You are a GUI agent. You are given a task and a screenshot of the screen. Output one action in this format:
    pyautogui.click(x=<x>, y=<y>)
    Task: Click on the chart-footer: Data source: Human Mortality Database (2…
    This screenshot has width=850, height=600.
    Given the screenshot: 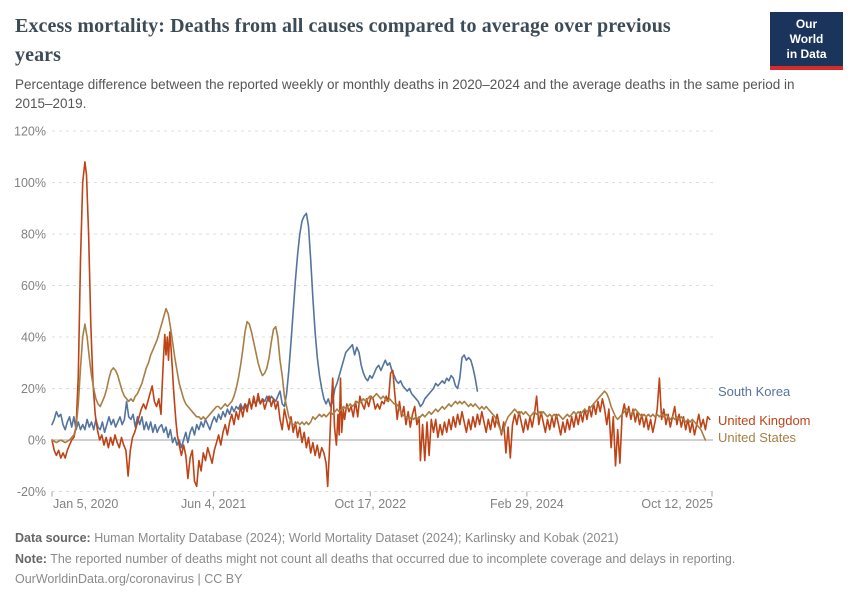 What is the action you would take?
    pyautogui.click(x=425, y=559)
    